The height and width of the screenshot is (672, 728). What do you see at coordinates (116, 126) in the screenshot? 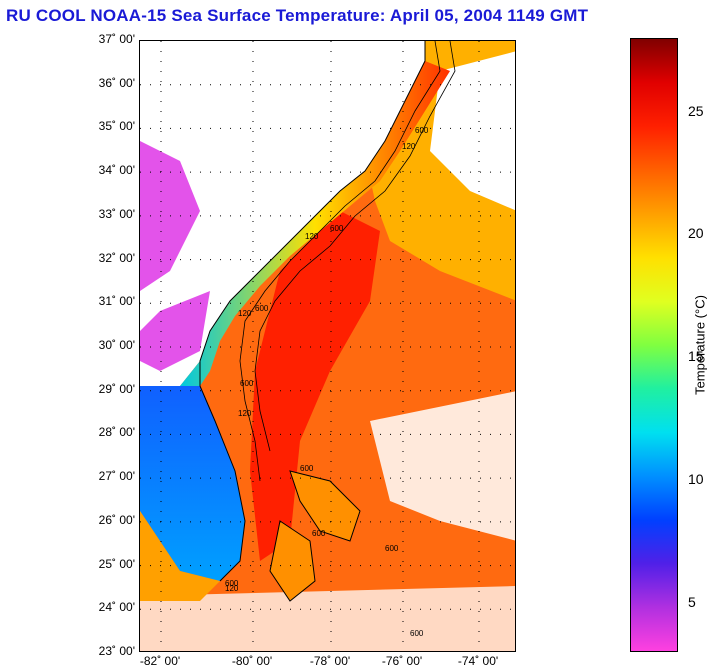
I see `latitude-label: 35˚ 00'` at bounding box center [116, 126].